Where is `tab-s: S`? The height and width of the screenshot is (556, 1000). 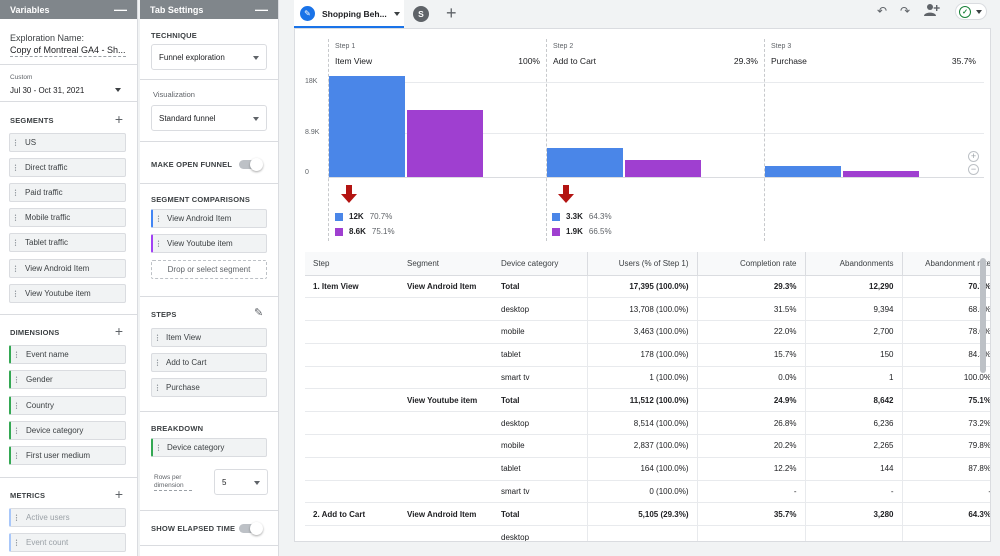
tab-s: S is located at coordinates (421, 14).